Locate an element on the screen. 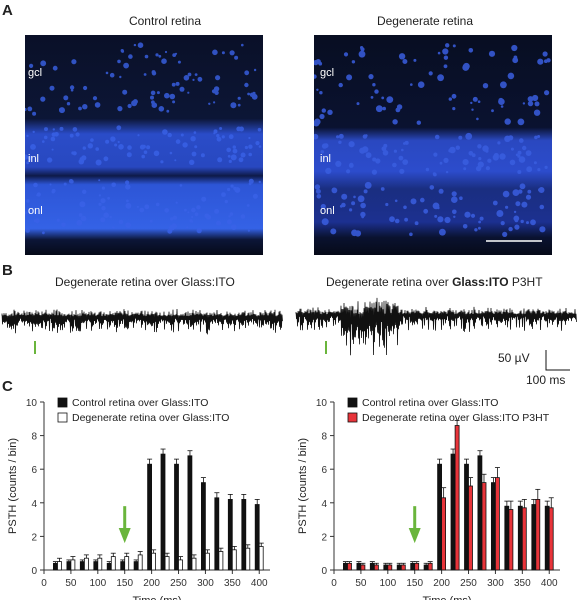 The image size is (578, 600). x-tick-label: 350 is located at coordinates (232, 583).